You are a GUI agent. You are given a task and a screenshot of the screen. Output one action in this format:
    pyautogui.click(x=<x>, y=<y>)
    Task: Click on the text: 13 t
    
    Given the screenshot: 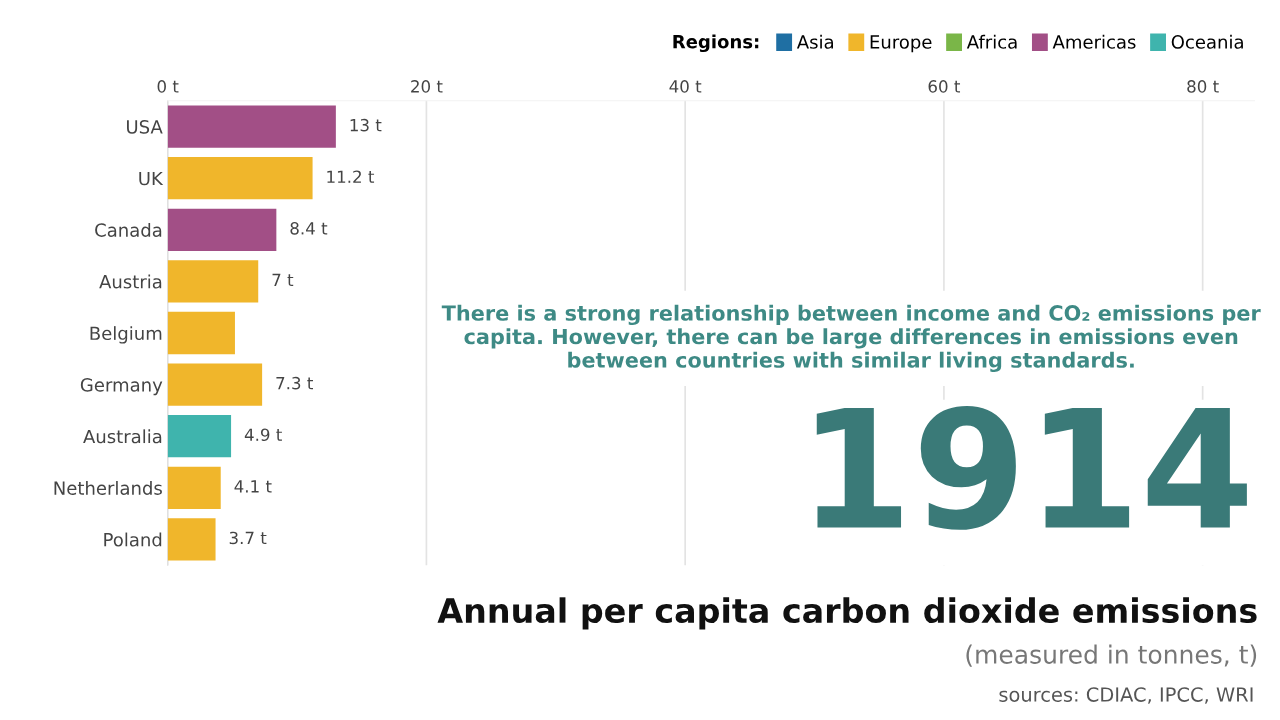 What is the action you would take?
    pyautogui.click(x=366, y=125)
    